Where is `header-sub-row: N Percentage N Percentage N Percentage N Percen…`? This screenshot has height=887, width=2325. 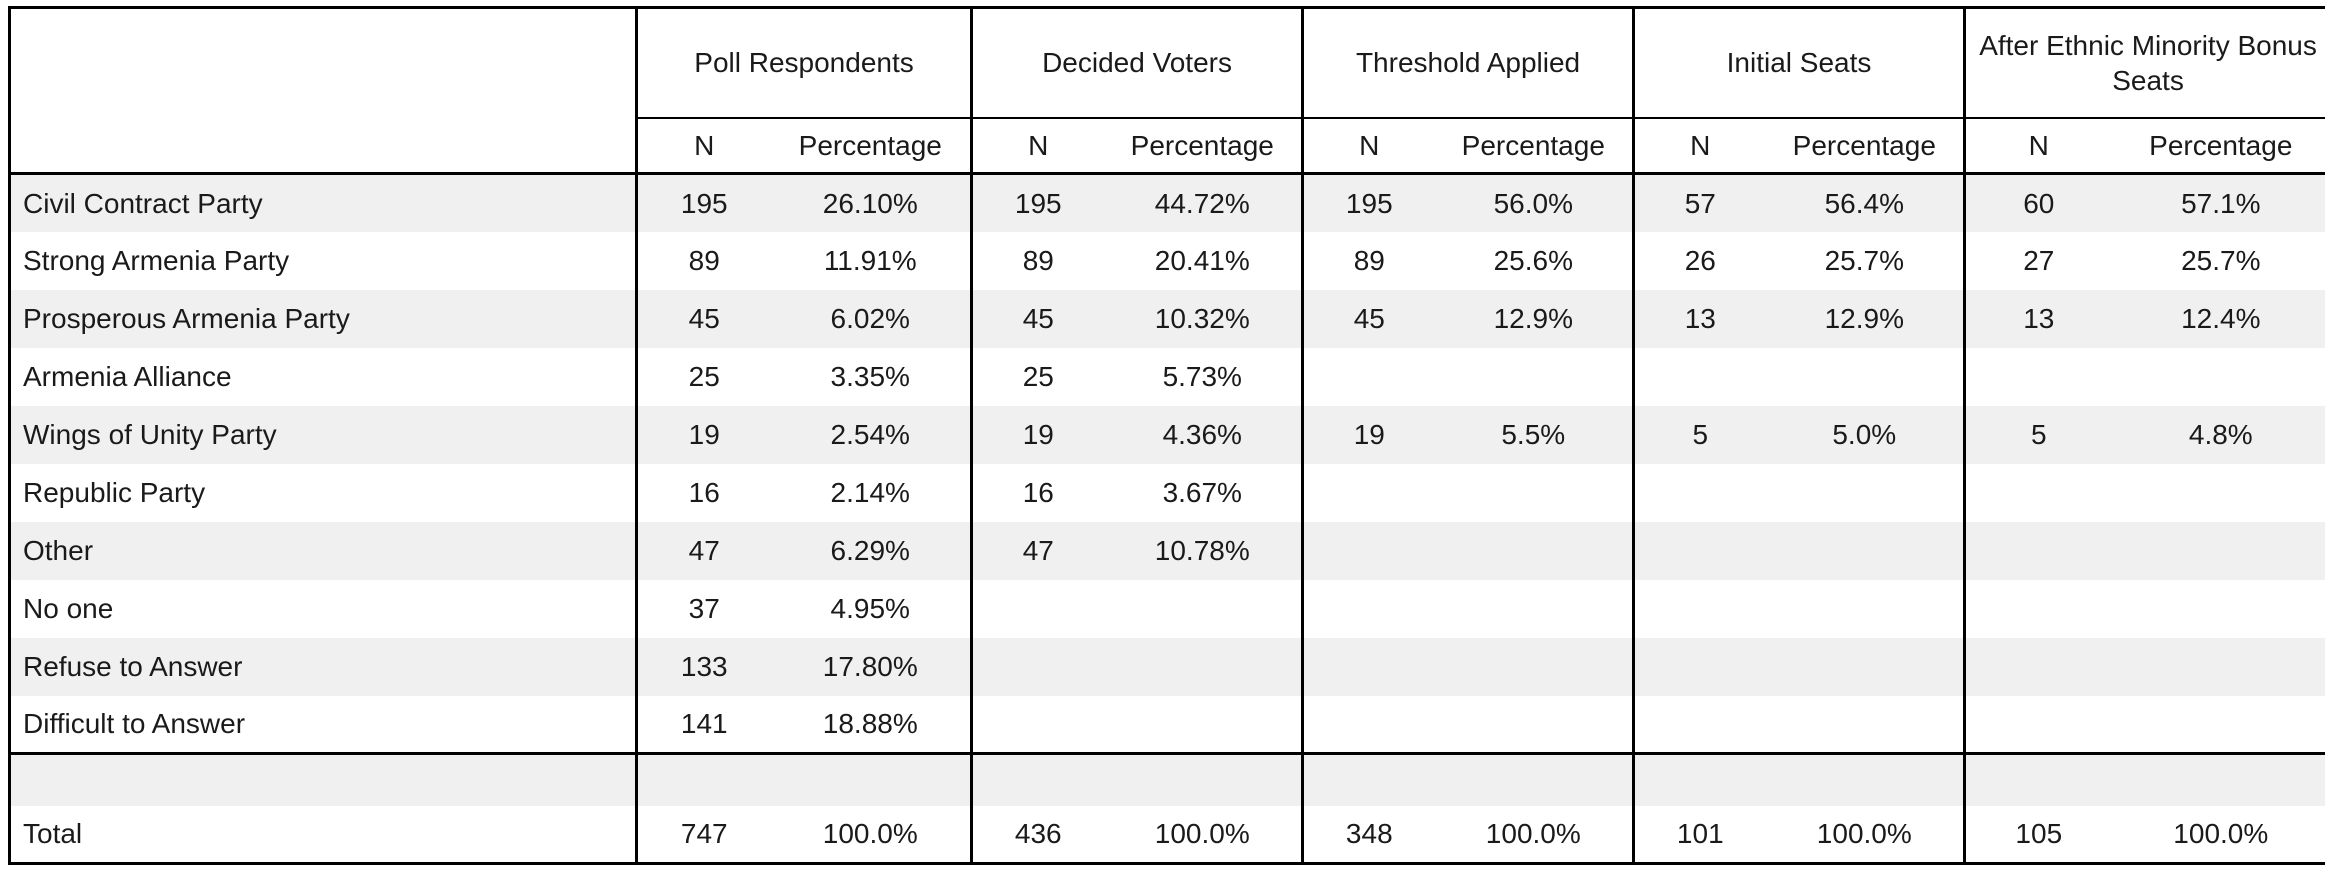
header-sub-row: N Percentage N Percentage N Percentage N Percen… is located at coordinates (1167, 146).